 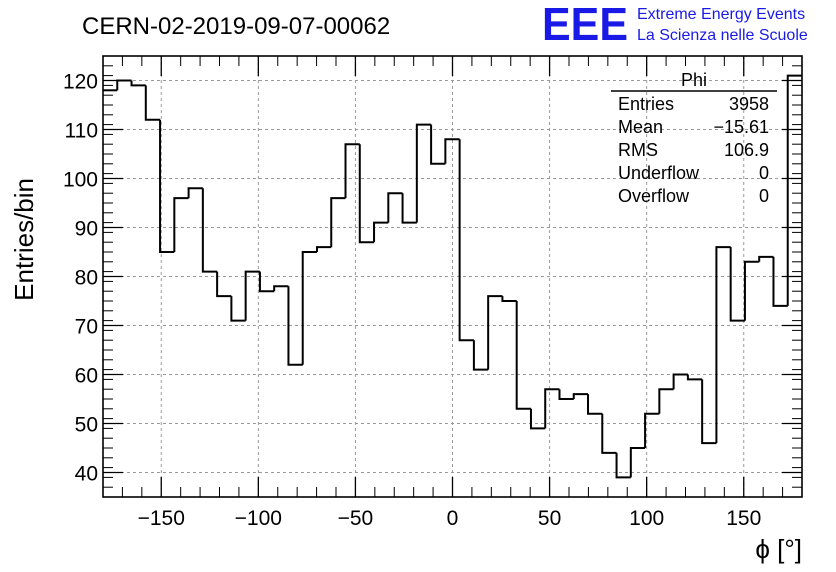 What do you see at coordinates (81, 131) in the screenshot?
I see `y-tick-label: 110` at bounding box center [81, 131].